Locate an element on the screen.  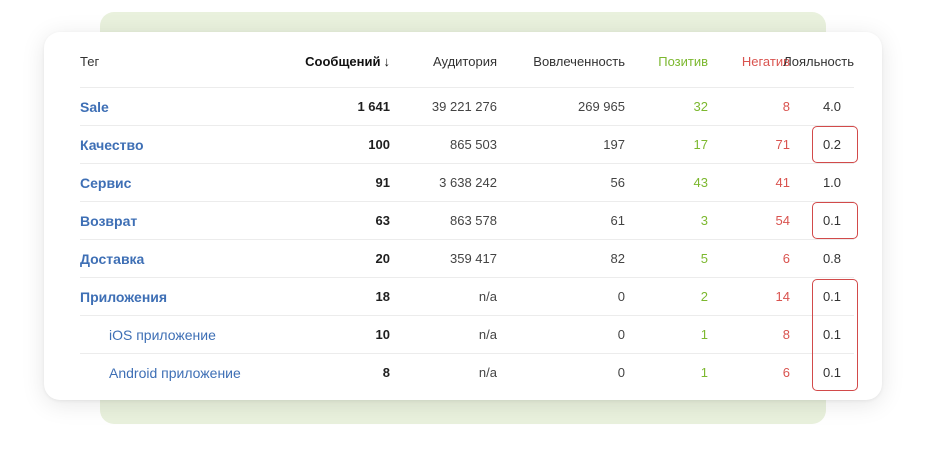
messages-value: 8 is located at coordinates (386, 372).